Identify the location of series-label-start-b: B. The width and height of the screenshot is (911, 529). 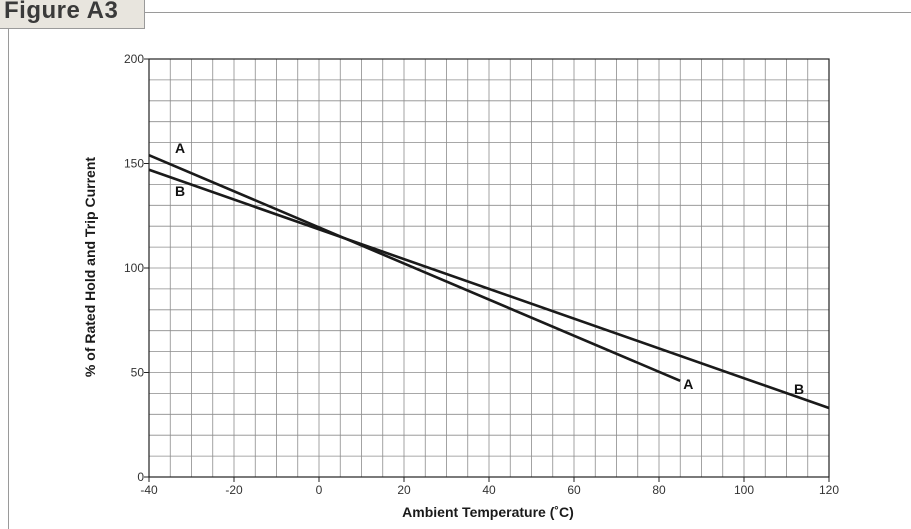
(180, 191).